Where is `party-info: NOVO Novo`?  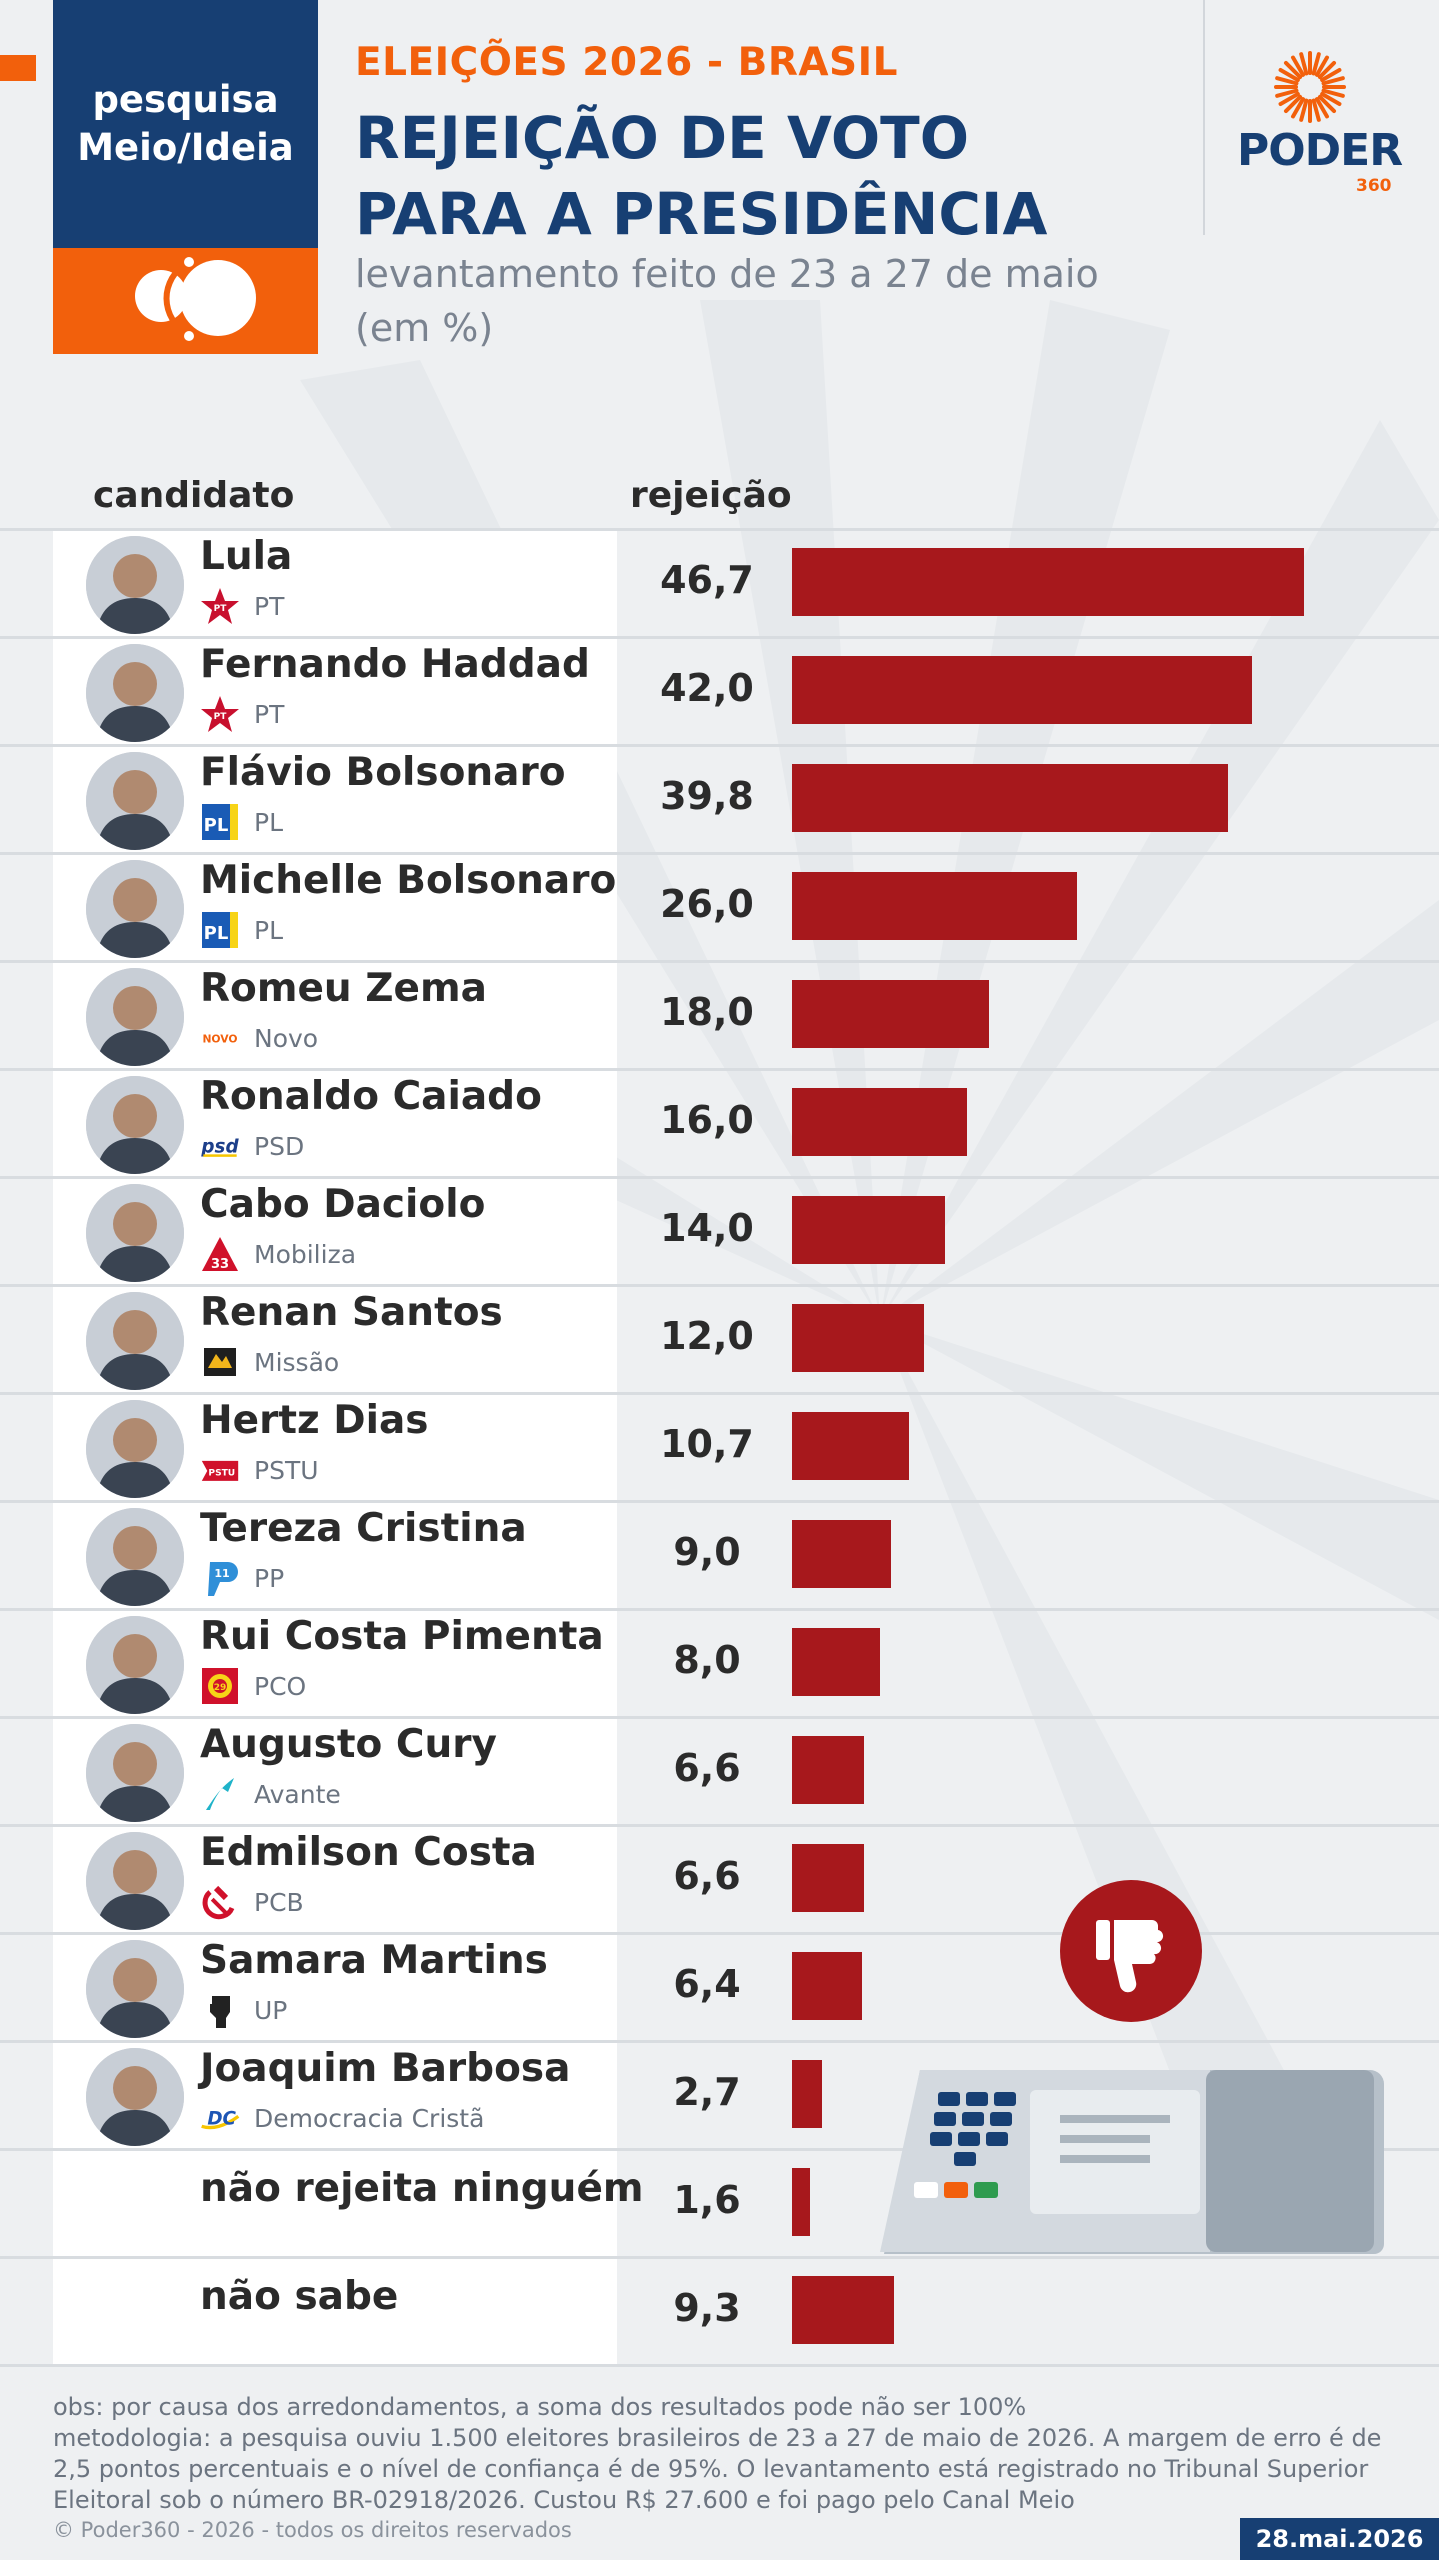
party-info: NOVO Novo is located at coordinates (259, 1038).